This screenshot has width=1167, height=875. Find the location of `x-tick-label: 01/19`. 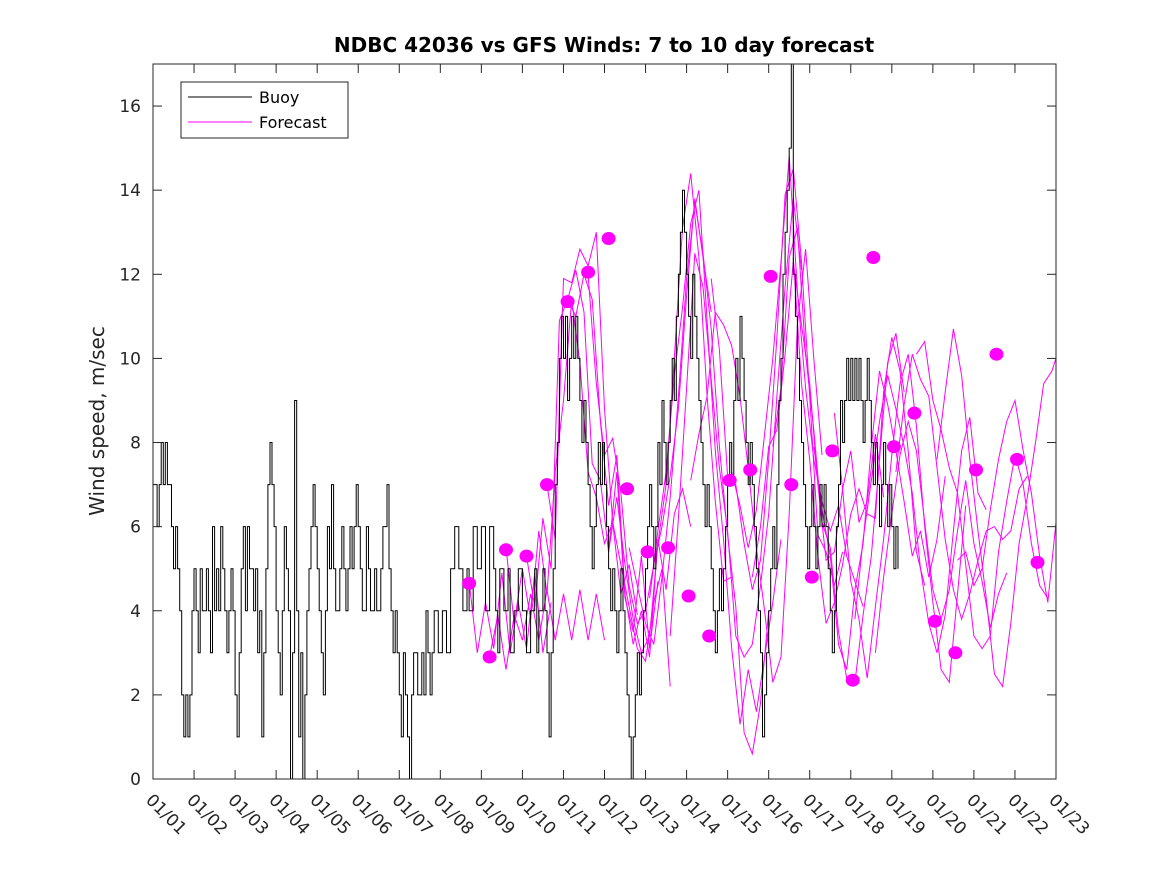

x-tick-label: 01/19 is located at coordinates (904, 814).